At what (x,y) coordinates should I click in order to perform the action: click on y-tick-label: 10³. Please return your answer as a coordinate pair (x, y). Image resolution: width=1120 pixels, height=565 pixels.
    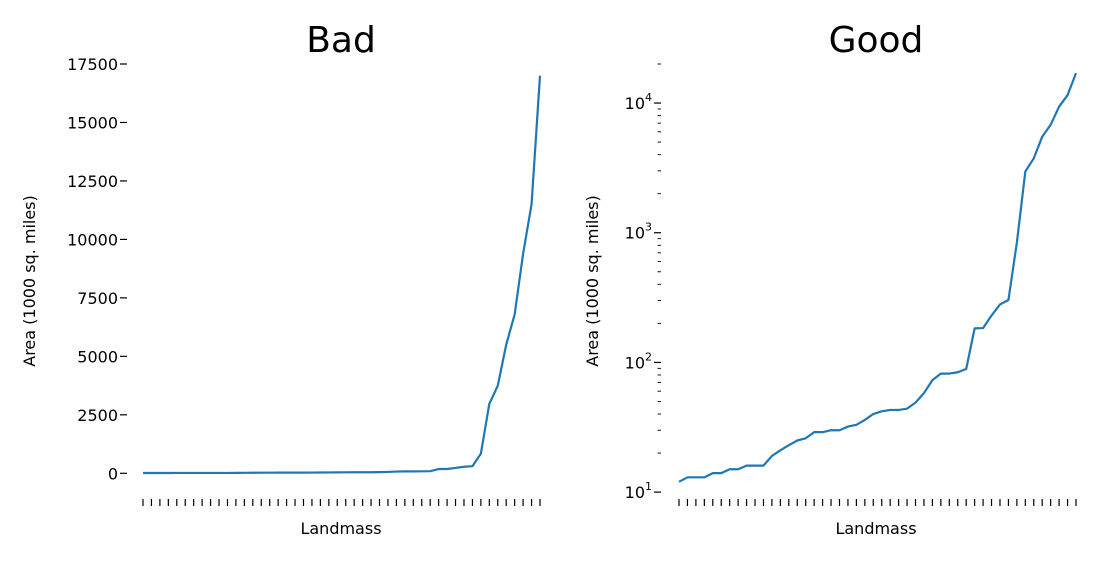
    Looking at the image, I should click on (638, 232).